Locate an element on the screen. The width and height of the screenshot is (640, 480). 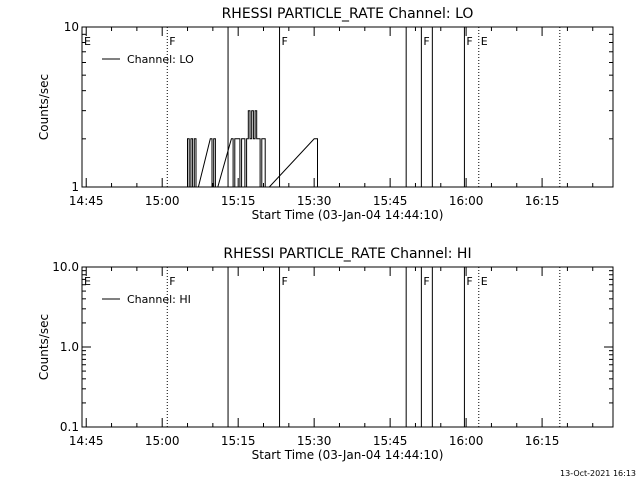
series-line is located at coordinates (253, 149).